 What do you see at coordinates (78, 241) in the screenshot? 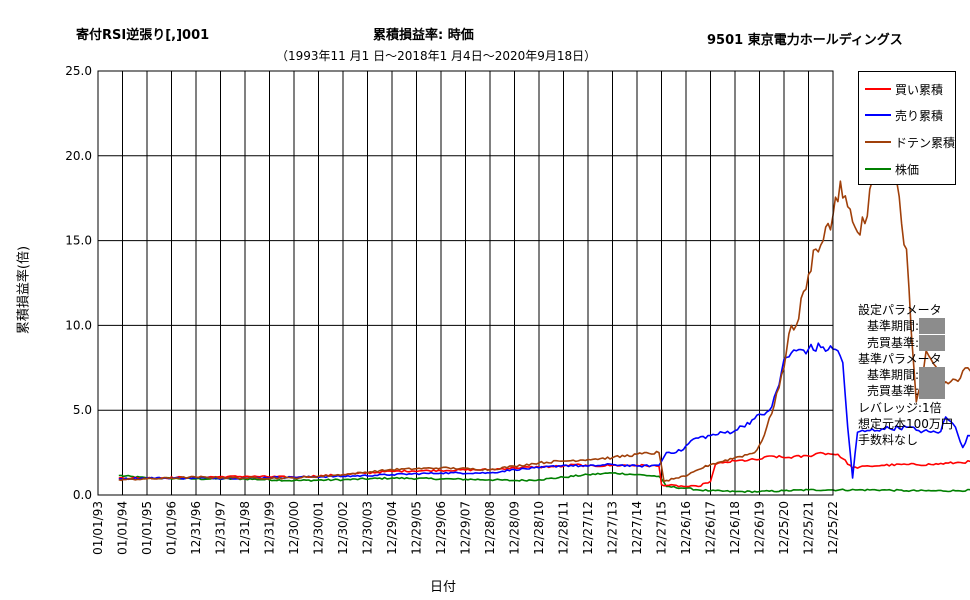
I see `y-tick-label: 15.0` at bounding box center [78, 241].